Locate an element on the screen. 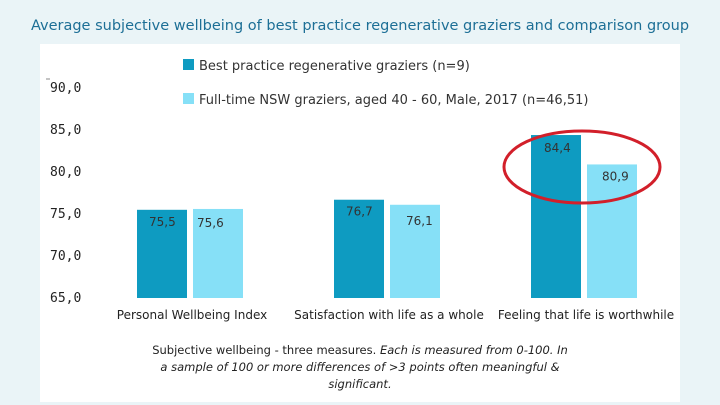  data-label: 75,6 is located at coordinates (210, 223).